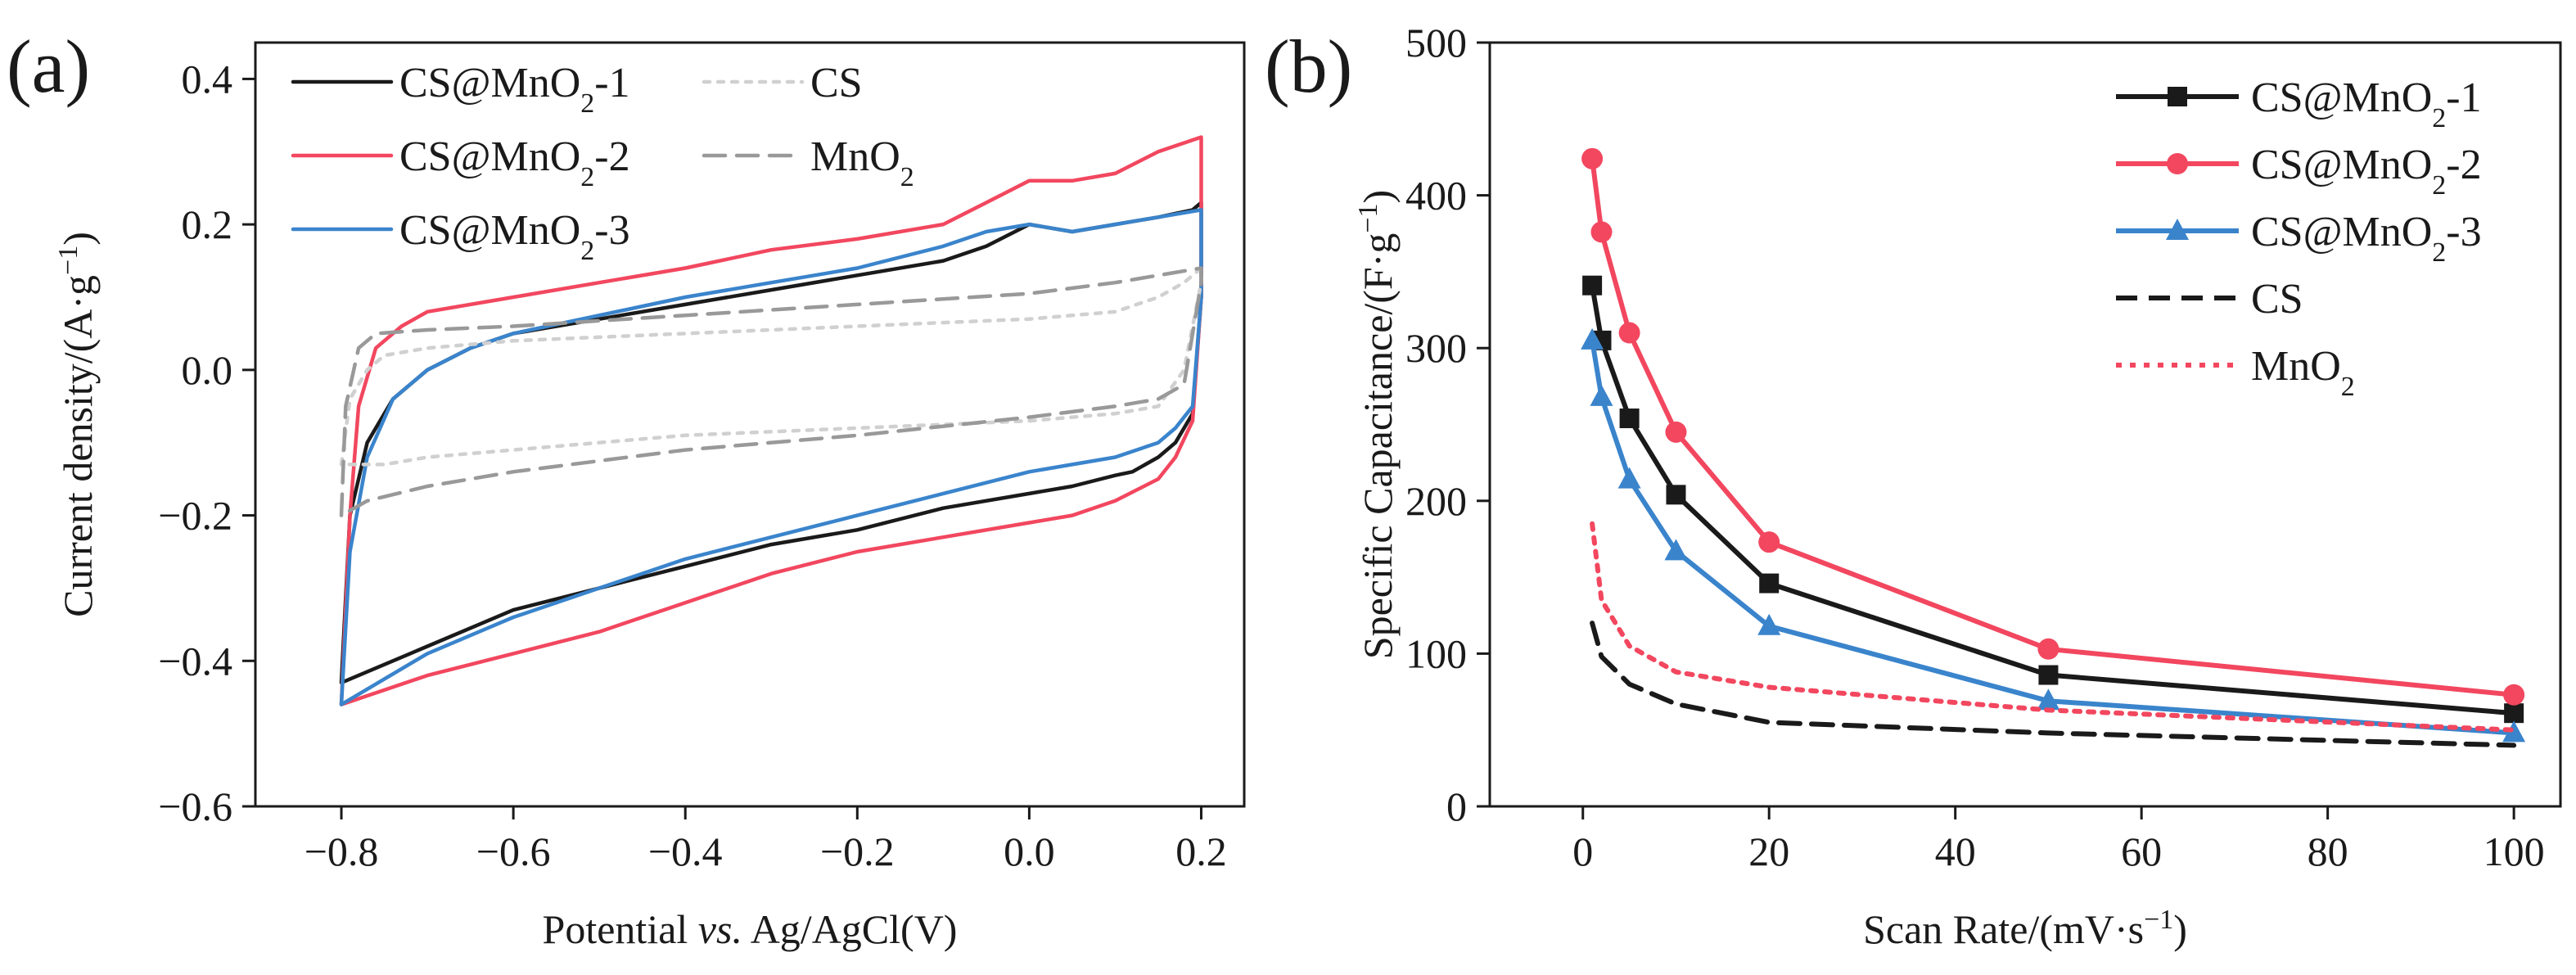 The image size is (2576, 975). I want to click on b-legend: CS@MnO2-1 CS@MnO2-2 CS@MnO2-3 CS MnO2, so click(2299, 238).